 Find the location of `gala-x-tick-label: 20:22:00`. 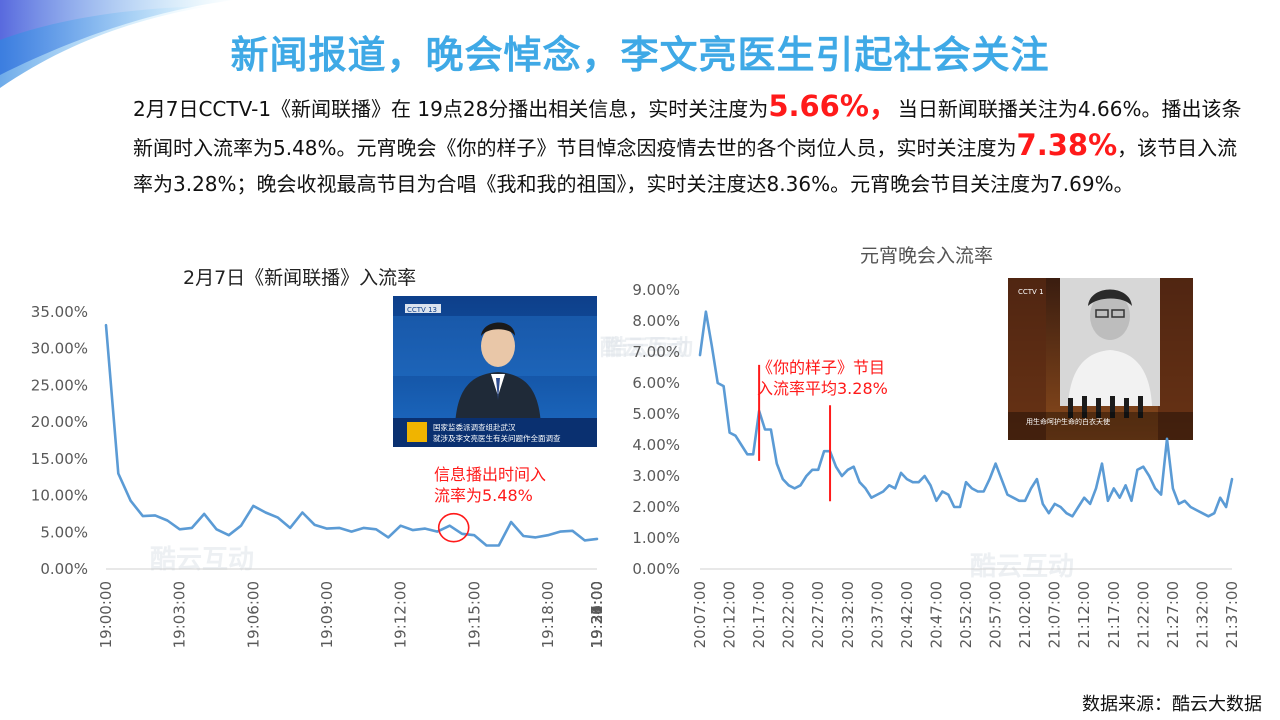

gala-x-tick-label: 20:22:00 is located at coordinates (789, 614).